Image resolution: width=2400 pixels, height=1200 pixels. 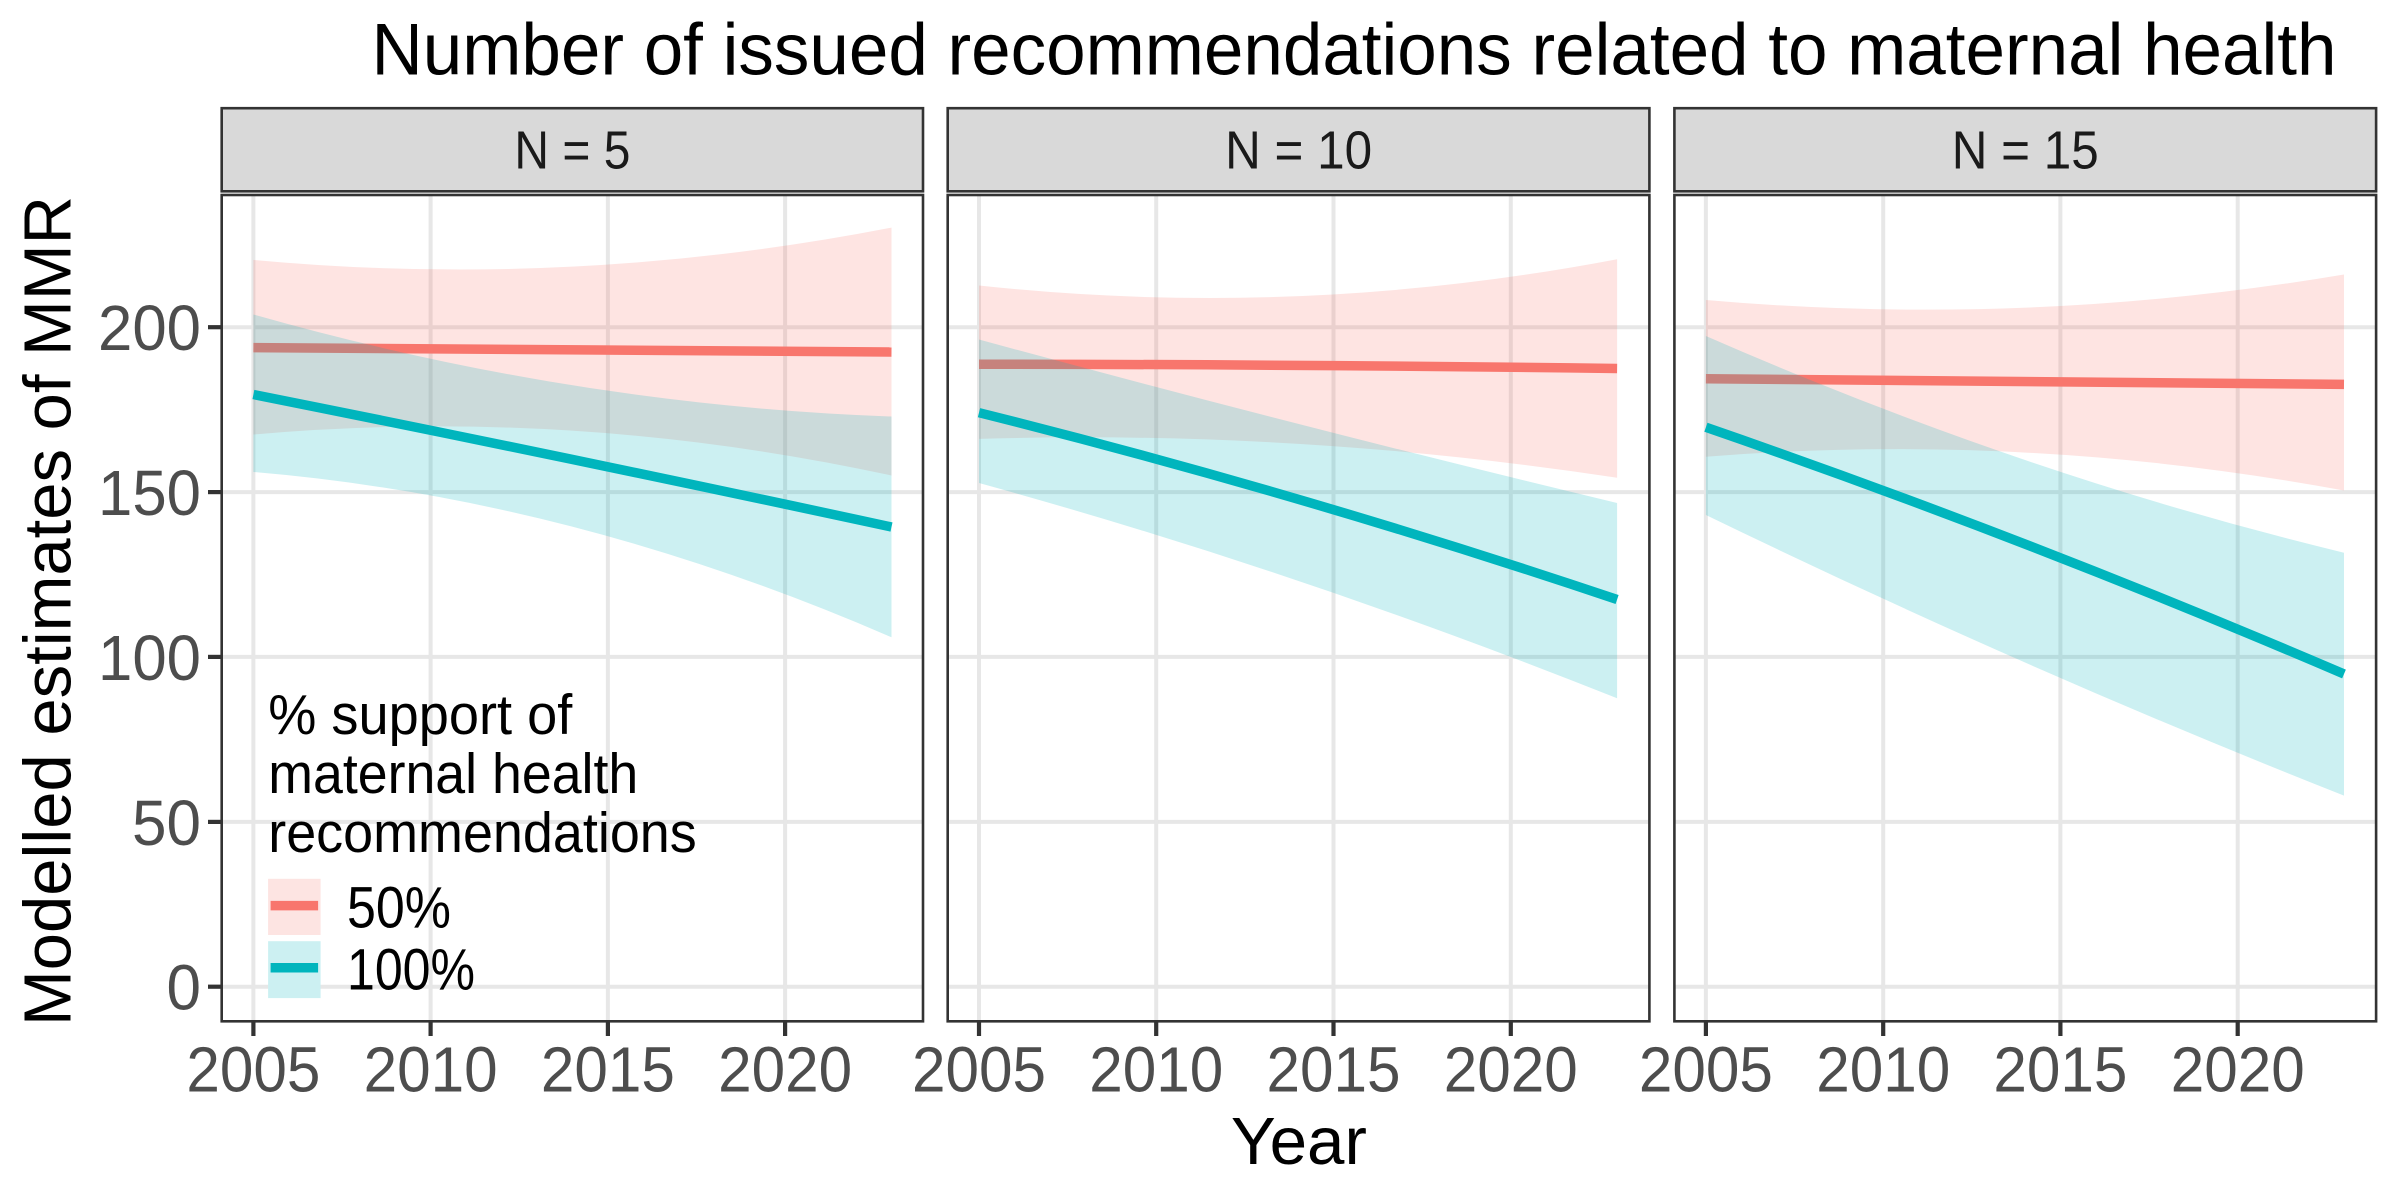 I want to click on svg-text: N = 15, so click(x=2025, y=150).